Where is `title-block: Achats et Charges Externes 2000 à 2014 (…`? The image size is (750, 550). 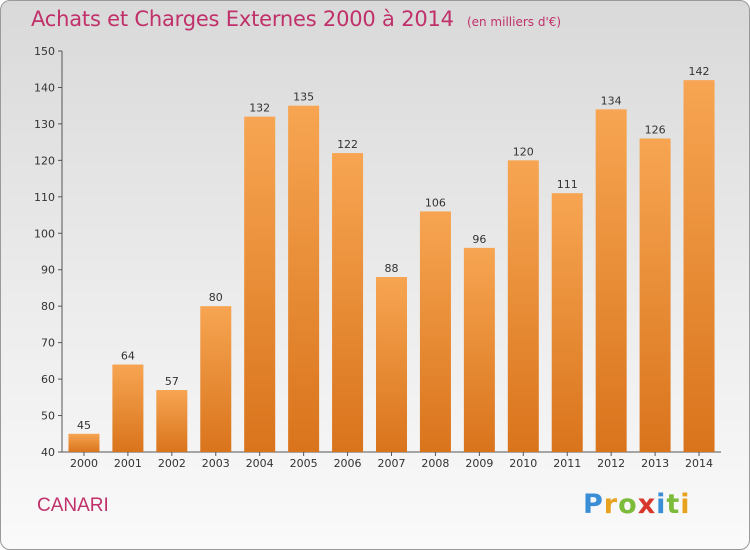 title-block: Achats et Charges Externes 2000 à 2014 (… is located at coordinates (296, 19).